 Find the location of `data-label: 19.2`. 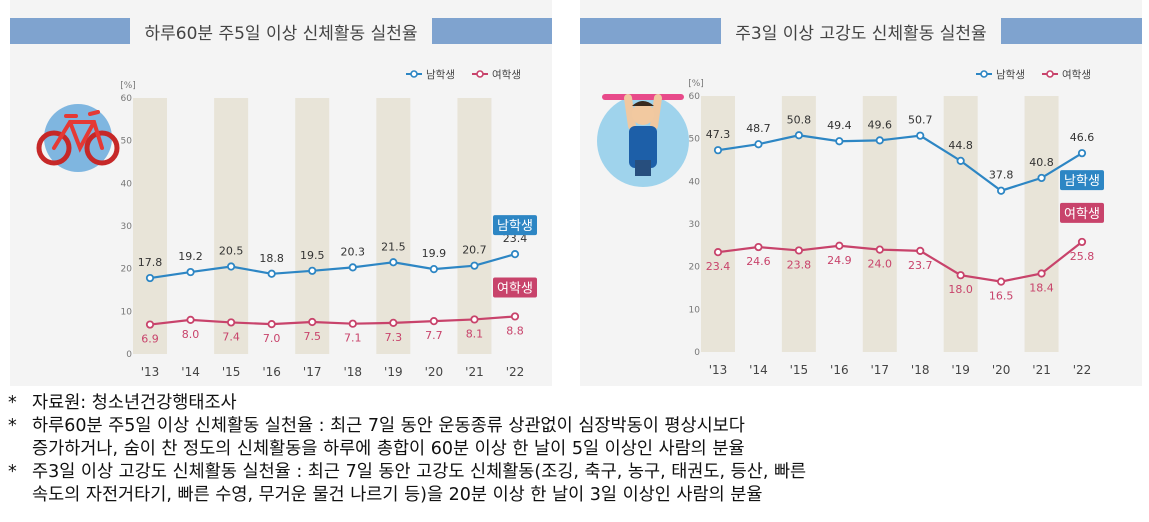

data-label: 19.2 is located at coordinates (190, 256).